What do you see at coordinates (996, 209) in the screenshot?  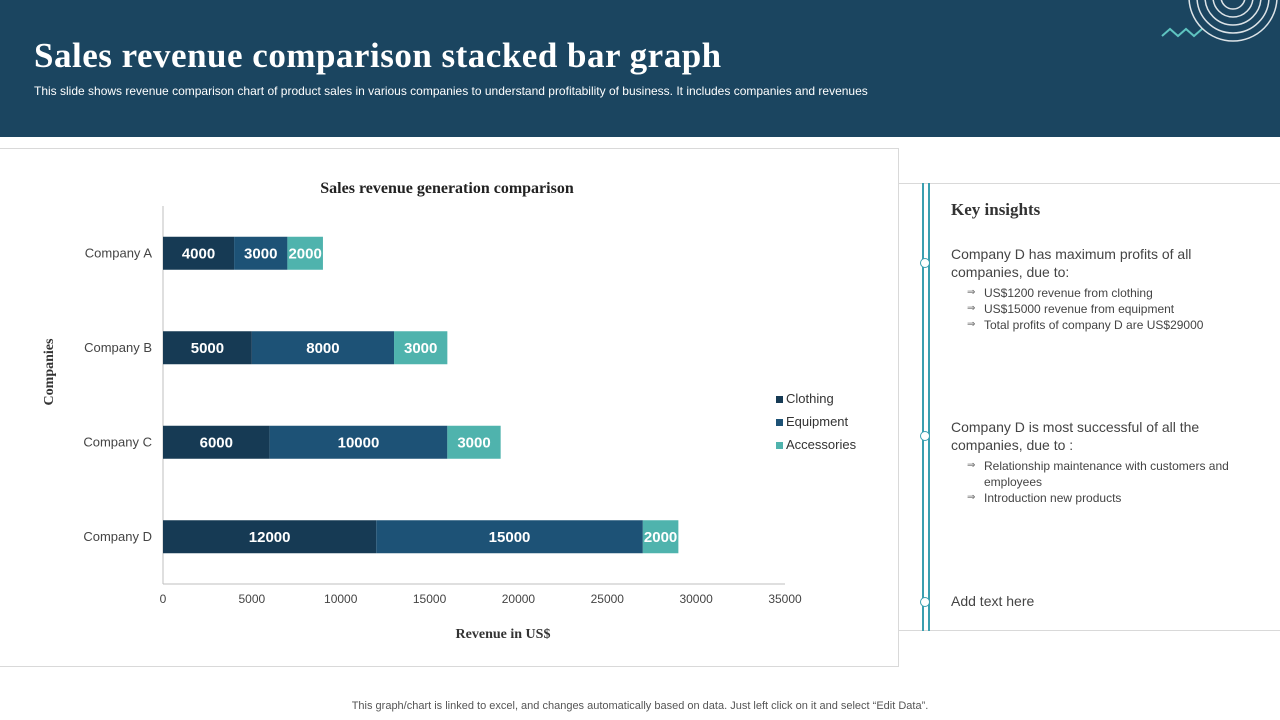 I see `insights-title: Key insights` at bounding box center [996, 209].